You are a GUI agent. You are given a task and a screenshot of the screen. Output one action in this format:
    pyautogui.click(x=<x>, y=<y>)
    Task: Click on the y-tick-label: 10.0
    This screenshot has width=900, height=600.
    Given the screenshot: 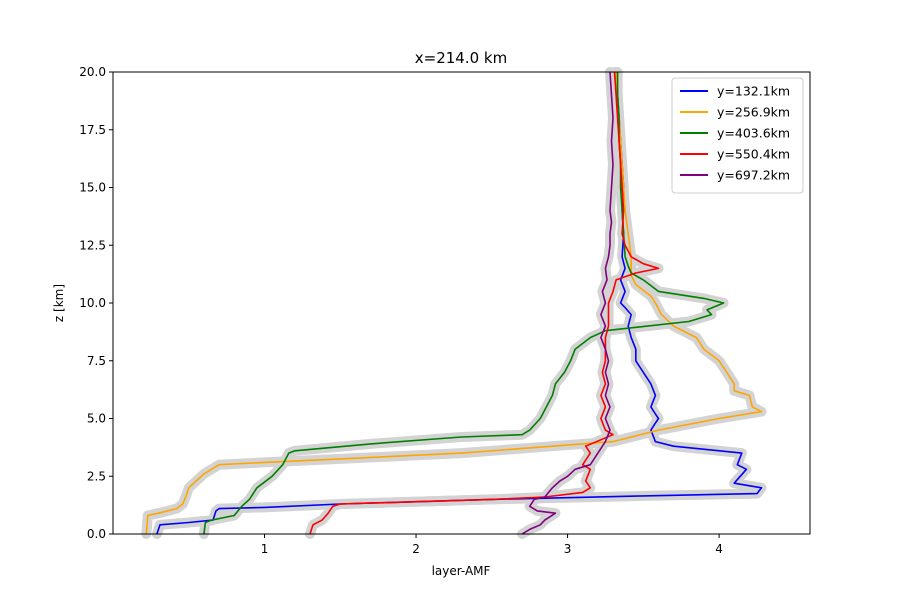 What is the action you would take?
    pyautogui.click(x=92, y=303)
    